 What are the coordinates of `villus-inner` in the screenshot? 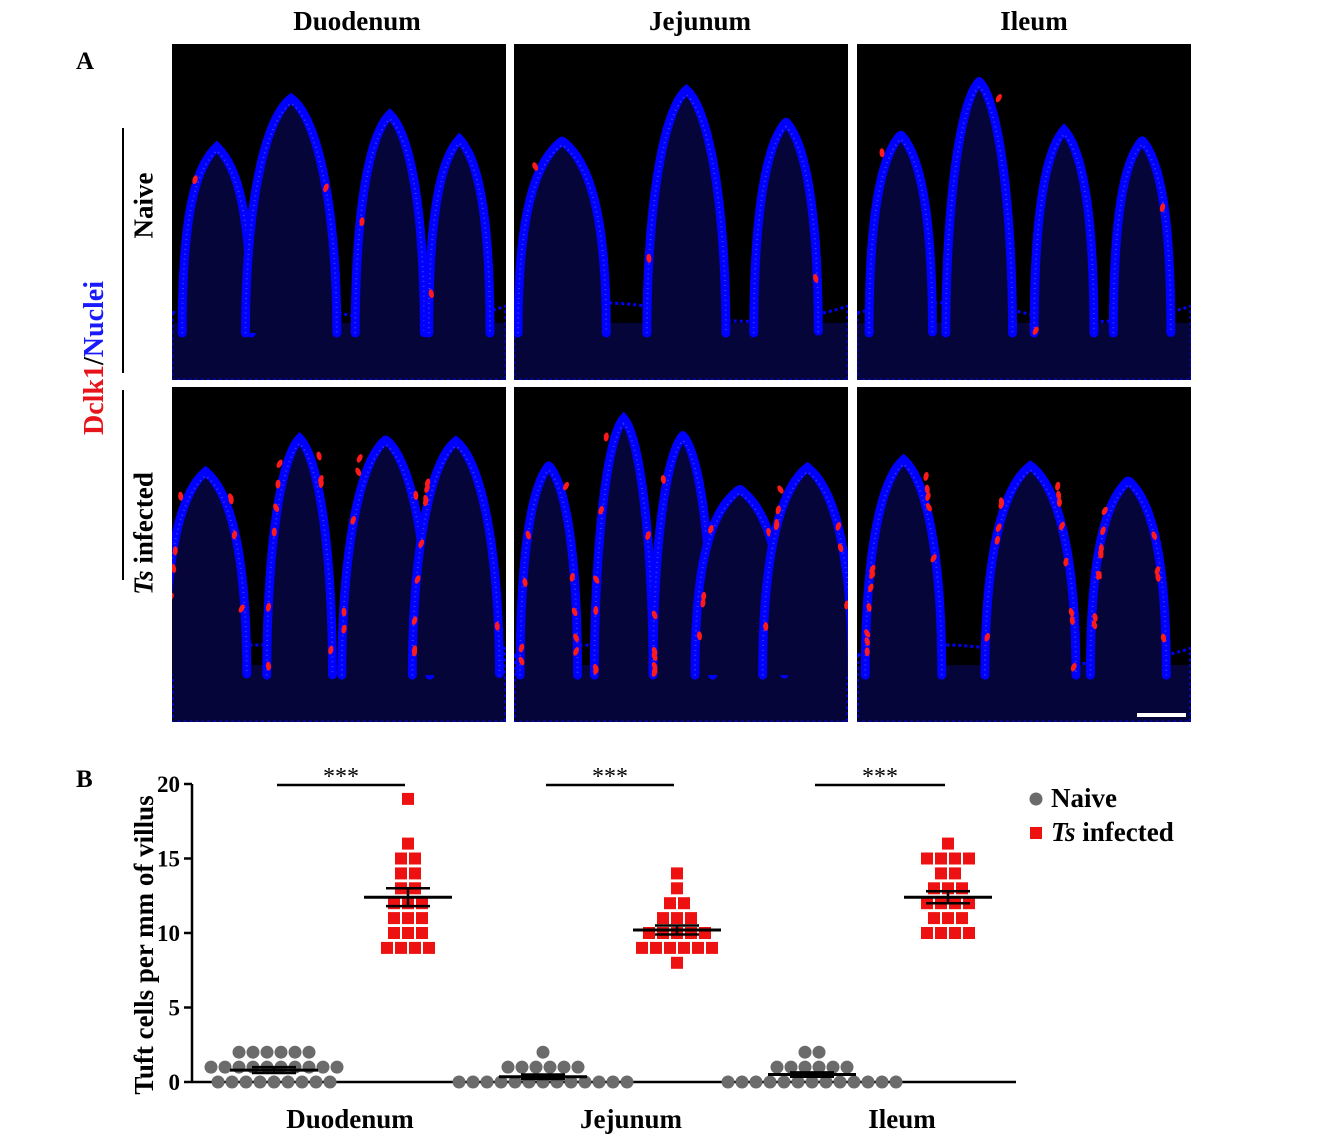 It's located at (624, 549).